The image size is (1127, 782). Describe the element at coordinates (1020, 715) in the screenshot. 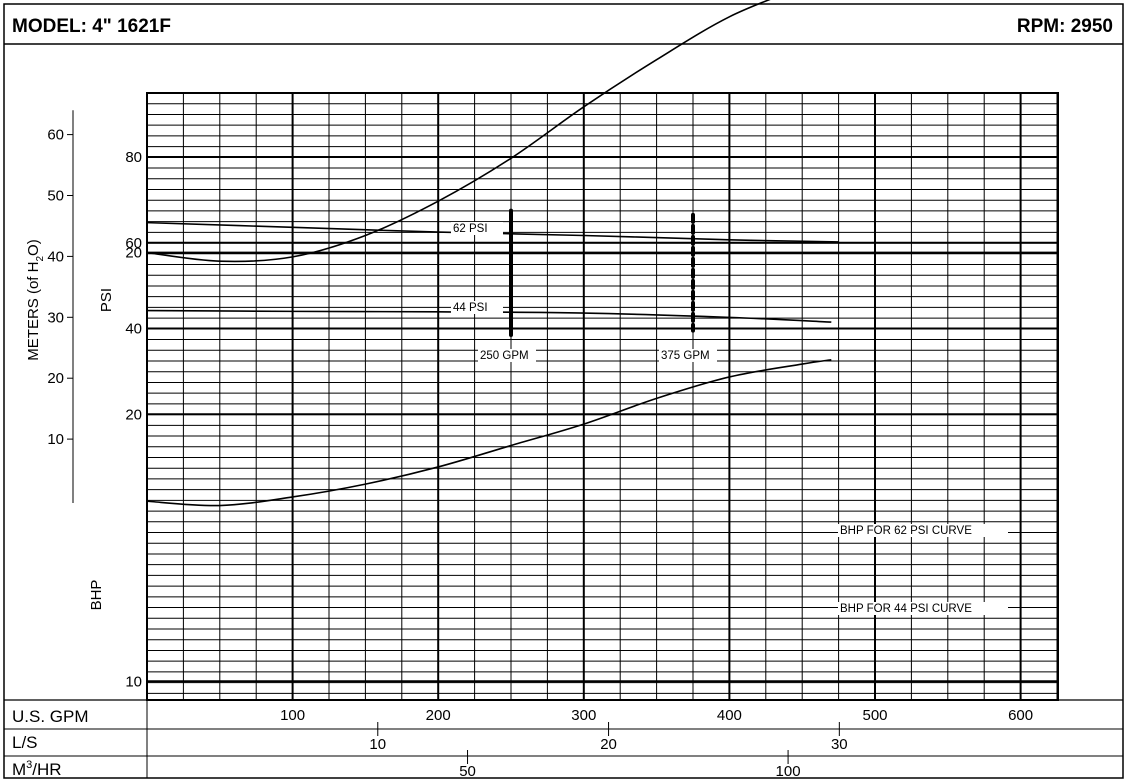

I see `gpm-tick-label: 600` at that location.